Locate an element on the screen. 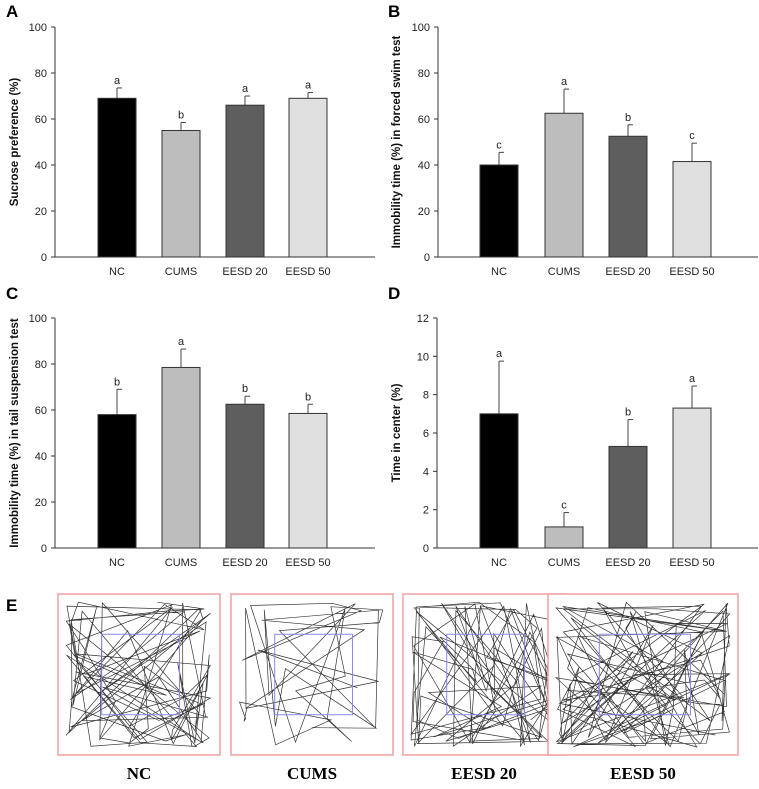 The width and height of the screenshot is (759, 789). panel-label: A is located at coordinates (12, 11).